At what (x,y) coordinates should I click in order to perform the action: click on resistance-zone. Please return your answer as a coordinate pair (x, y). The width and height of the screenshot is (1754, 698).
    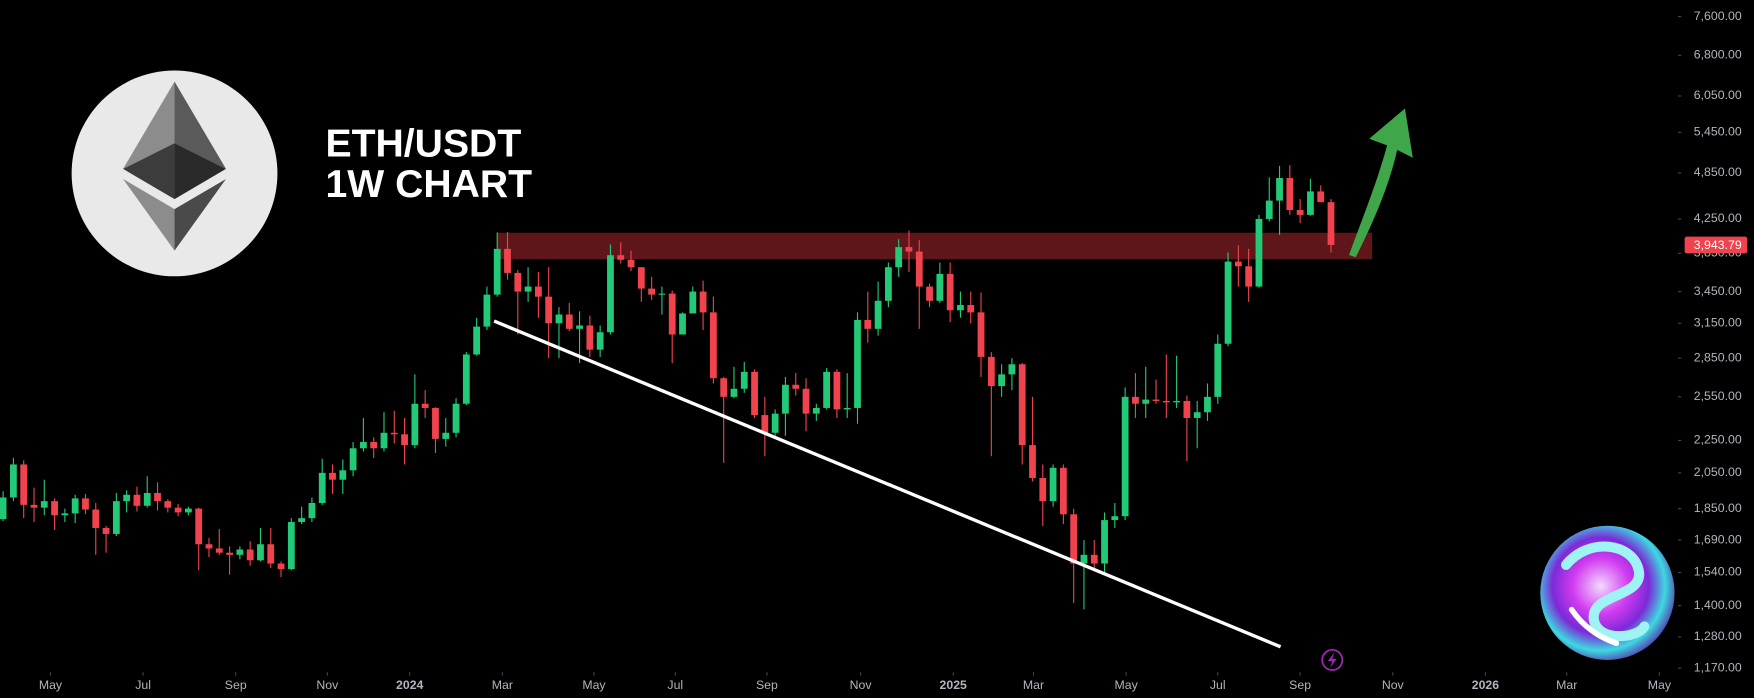
    Looking at the image, I should click on (935, 246).